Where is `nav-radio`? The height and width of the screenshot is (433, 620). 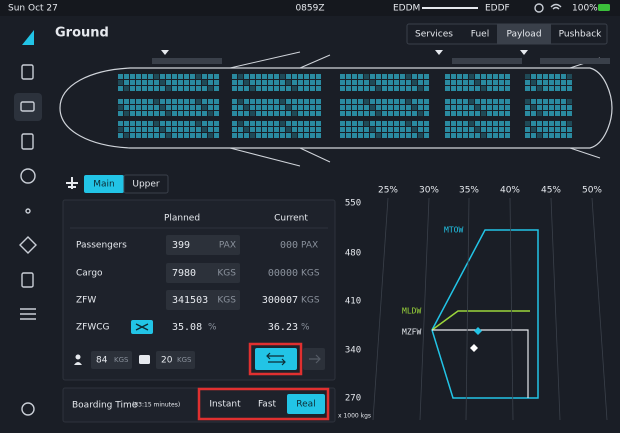
nav-radio is located at coordinates (28, 211).